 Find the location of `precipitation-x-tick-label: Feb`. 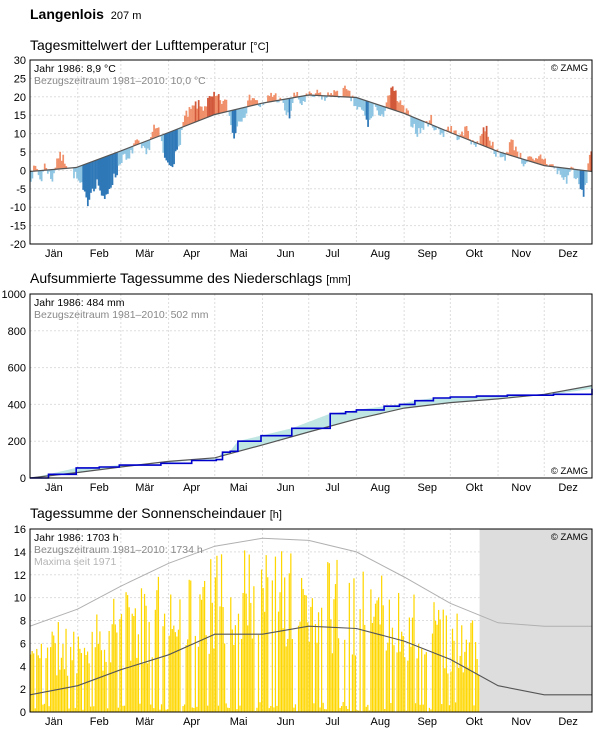

precipitation-x-tick-label: Feb is located at coordinates (99, 488).